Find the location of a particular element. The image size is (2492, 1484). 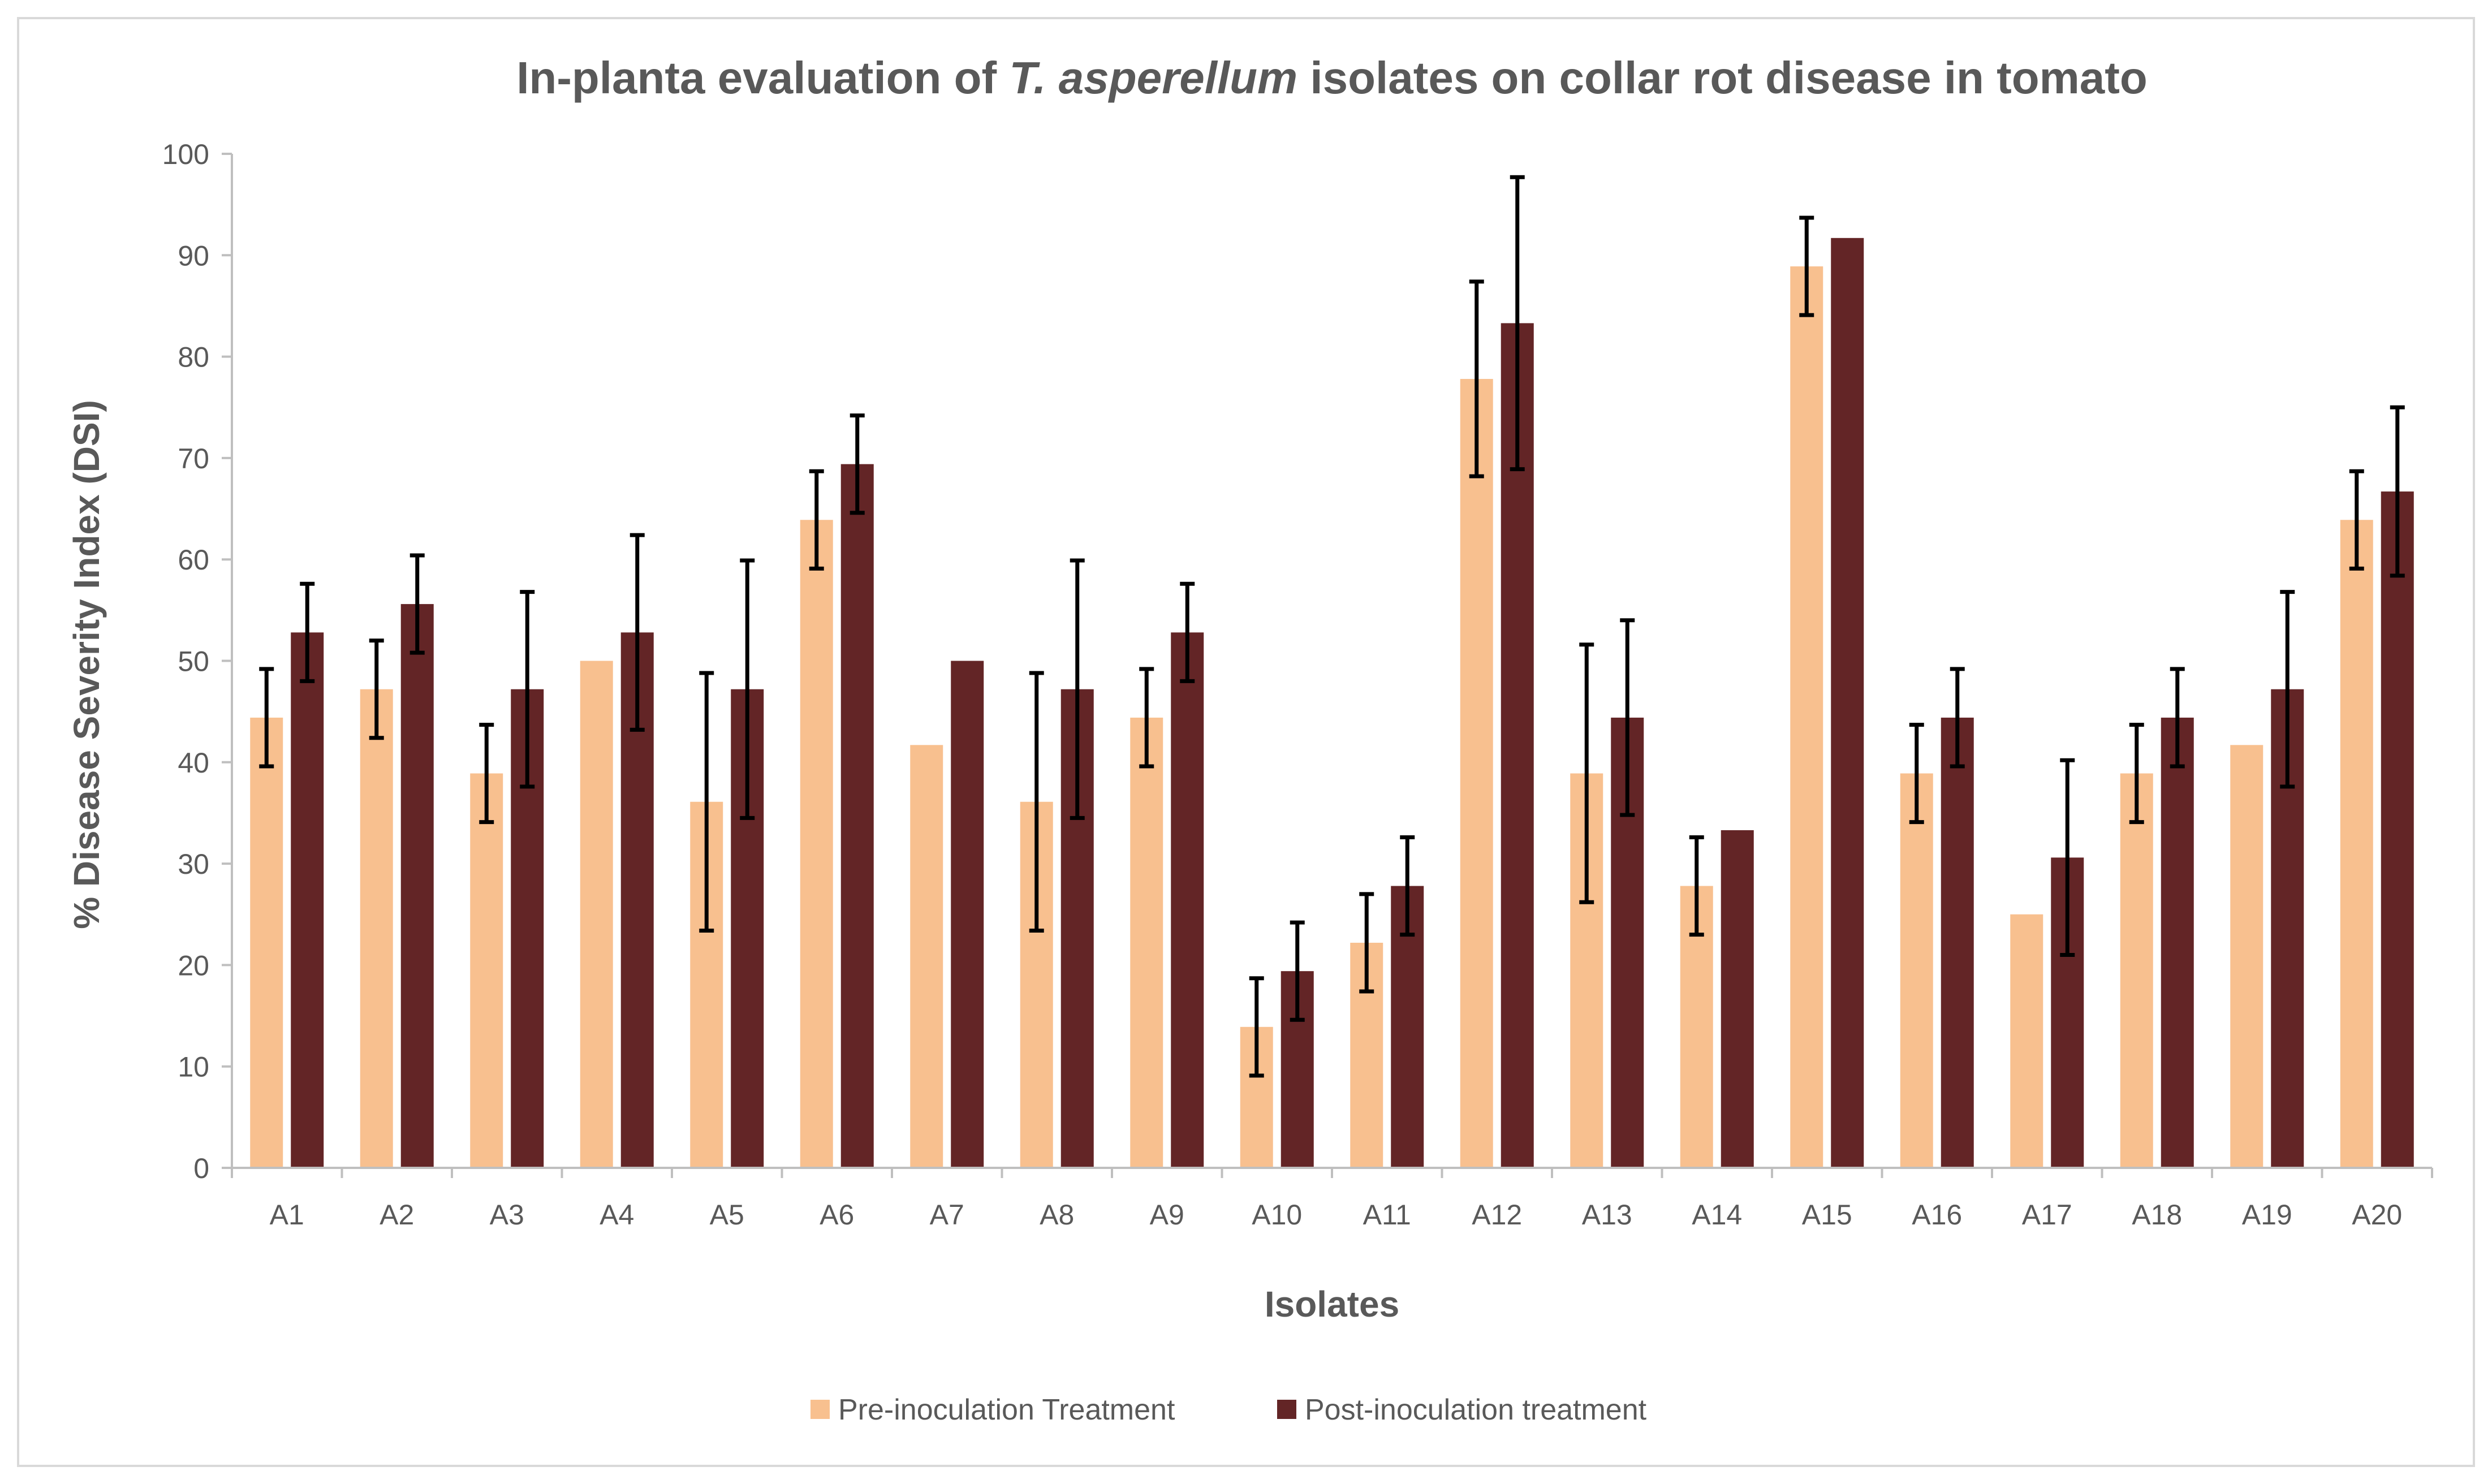

bar-post-a15 is located at coordinates (1847, 703).